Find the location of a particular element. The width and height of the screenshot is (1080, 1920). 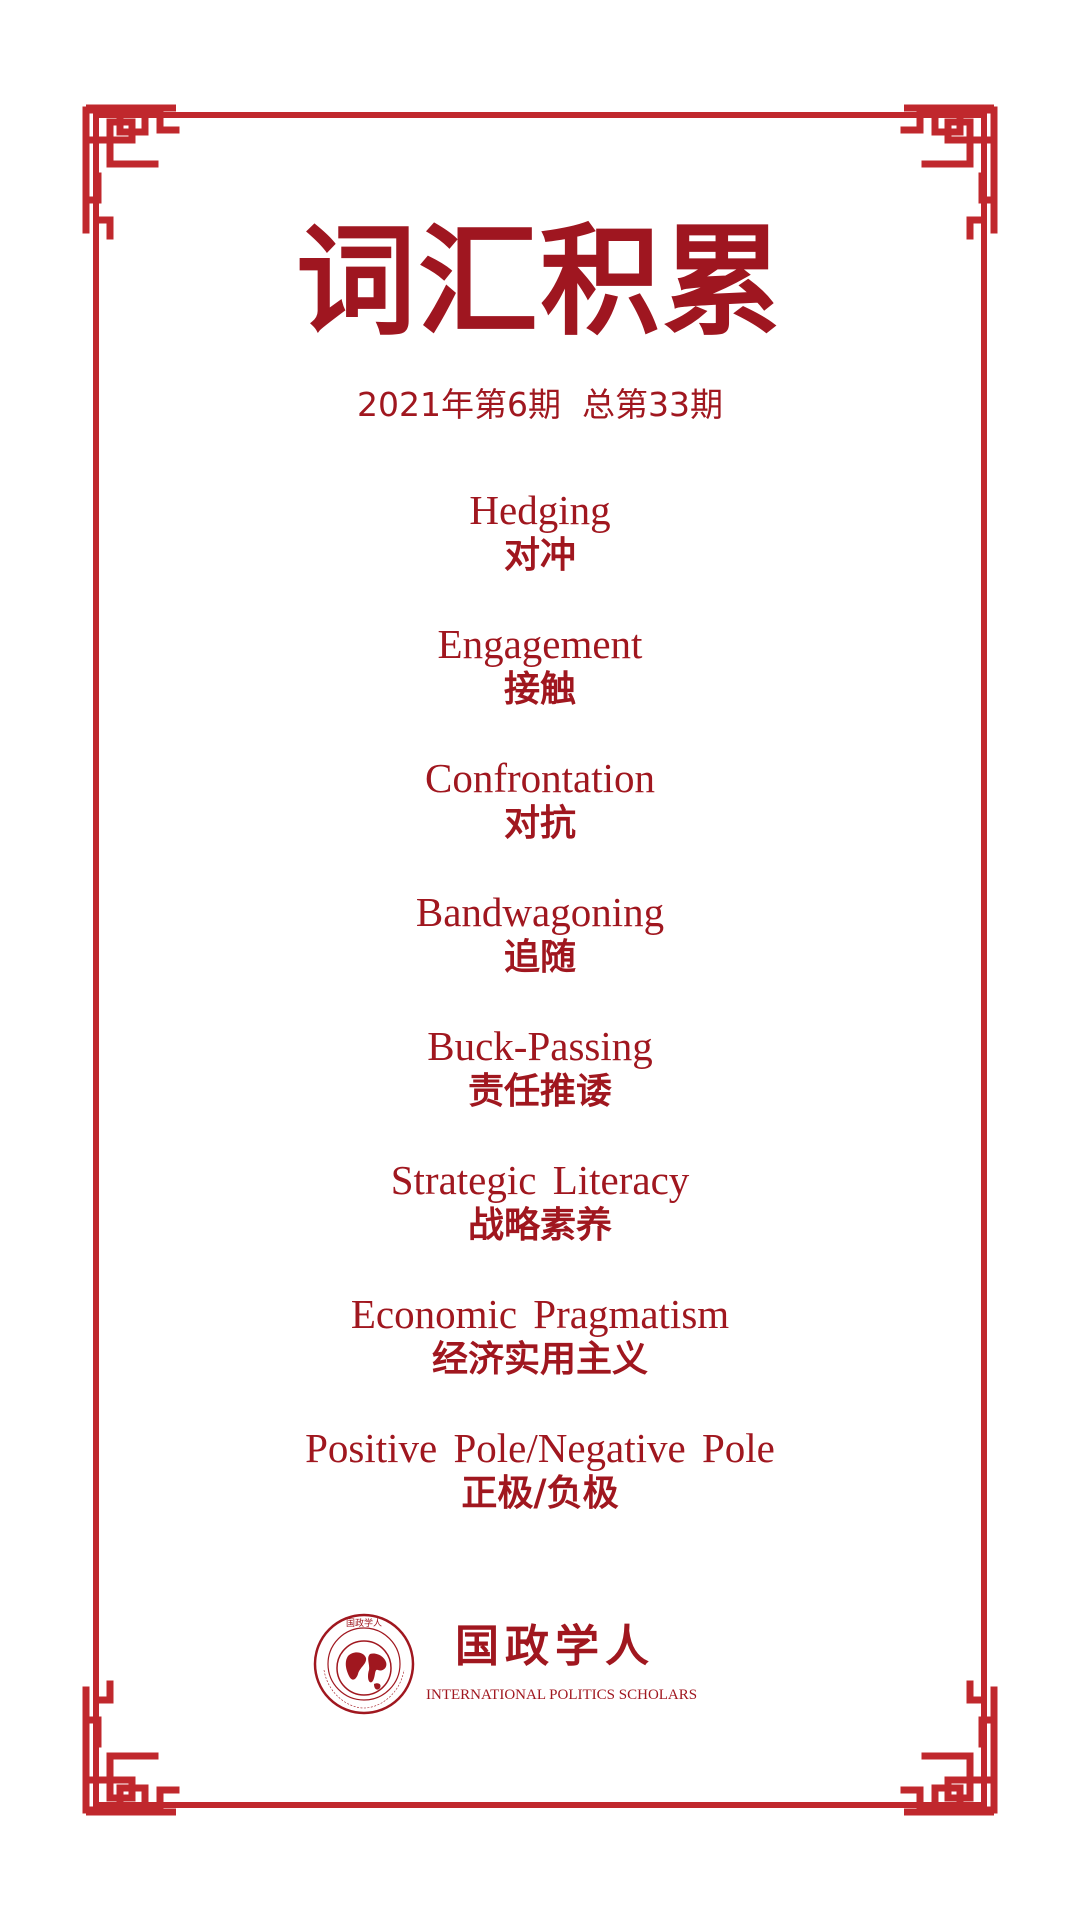

term-item: Hedging 对冲 is located at coordinates (540, 555).